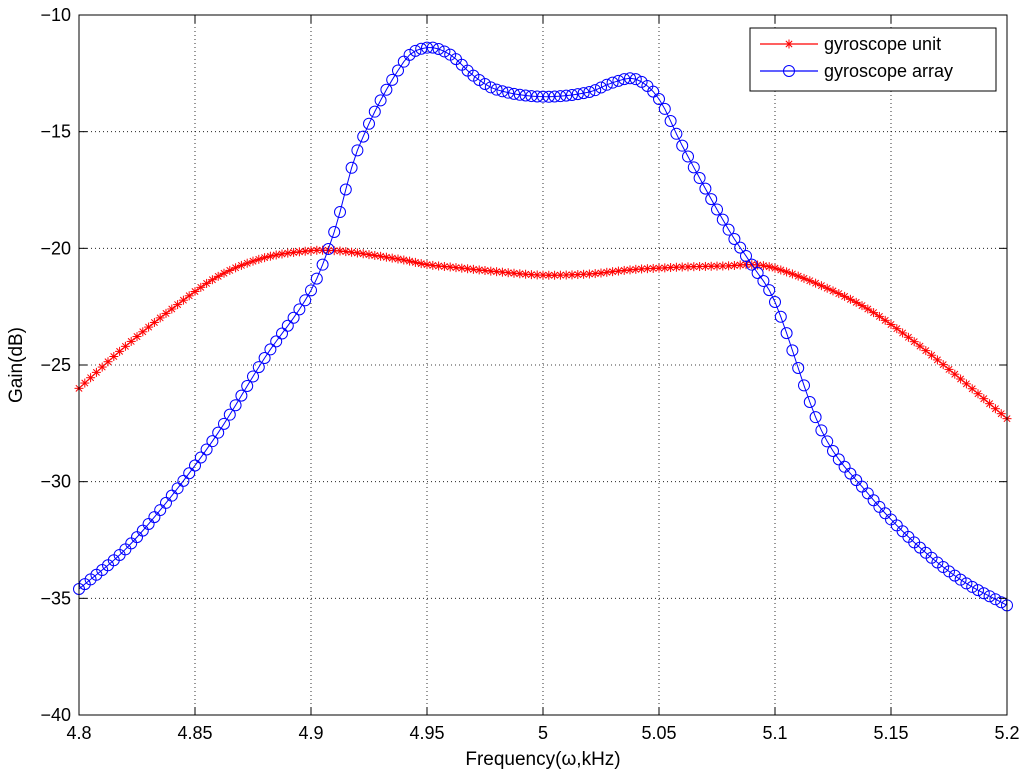 The width and height of the screenshot is (1024, 776). I want to click on y-tick-label: −35, so click(55, 598).